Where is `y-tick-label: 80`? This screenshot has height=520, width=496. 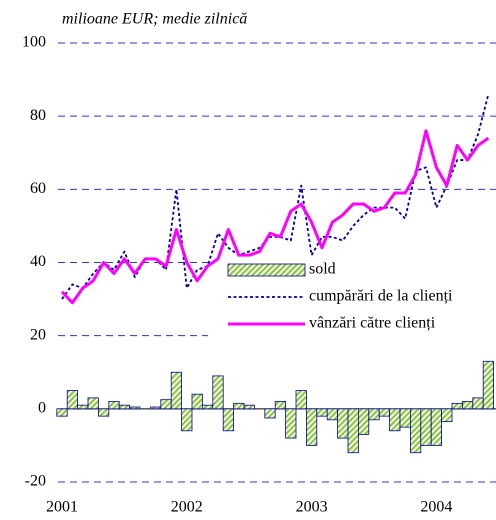 y-tick-label: 80 is located at coordinates (38, 115).